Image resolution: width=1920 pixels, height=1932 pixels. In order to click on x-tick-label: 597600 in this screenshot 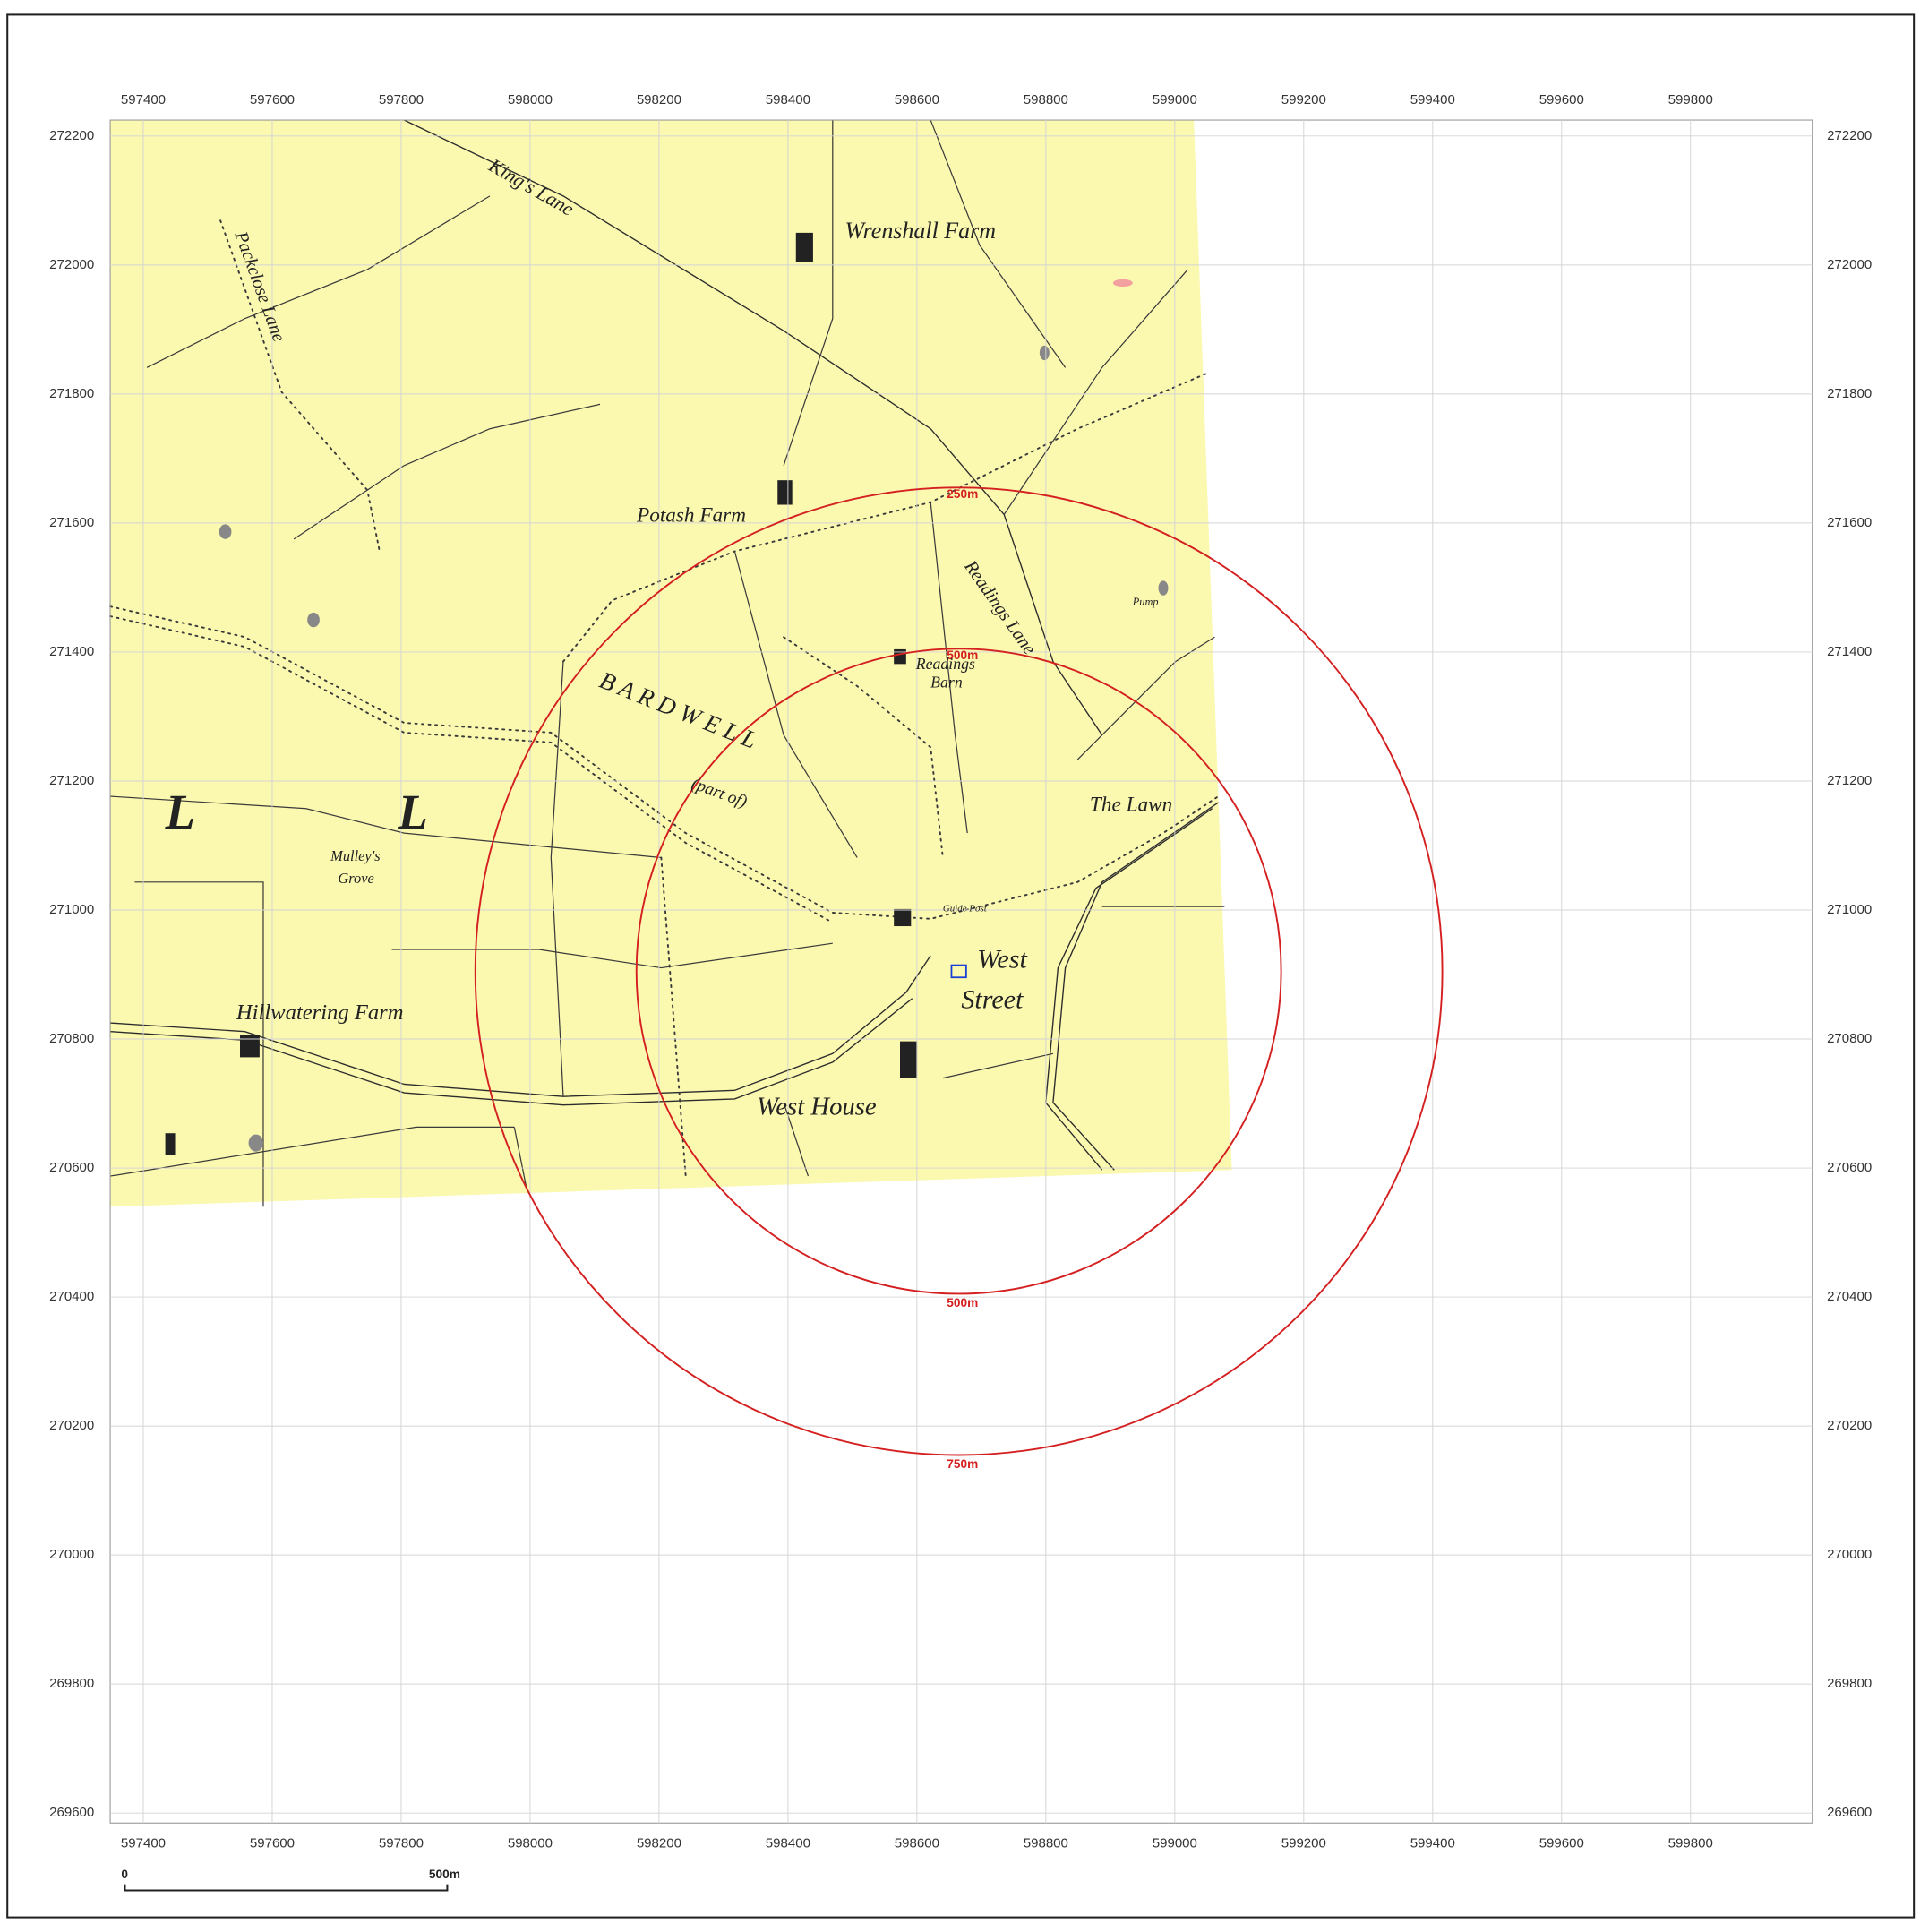, I will do `click(272, 99)`.